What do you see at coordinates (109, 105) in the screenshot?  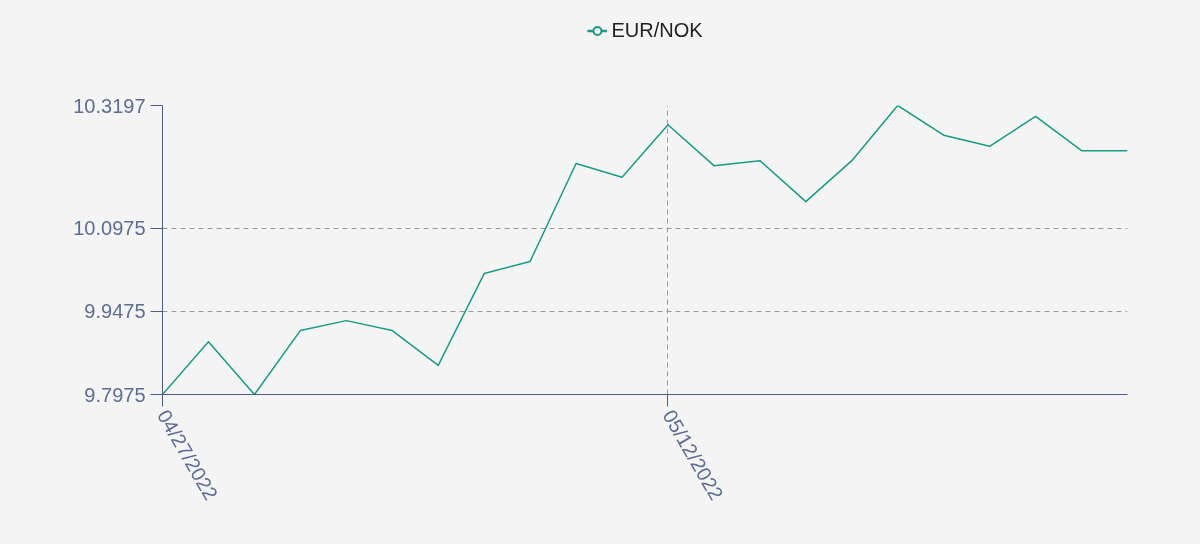 I see `y-tick-label: 10.3197` at bounding box center [109, 105].